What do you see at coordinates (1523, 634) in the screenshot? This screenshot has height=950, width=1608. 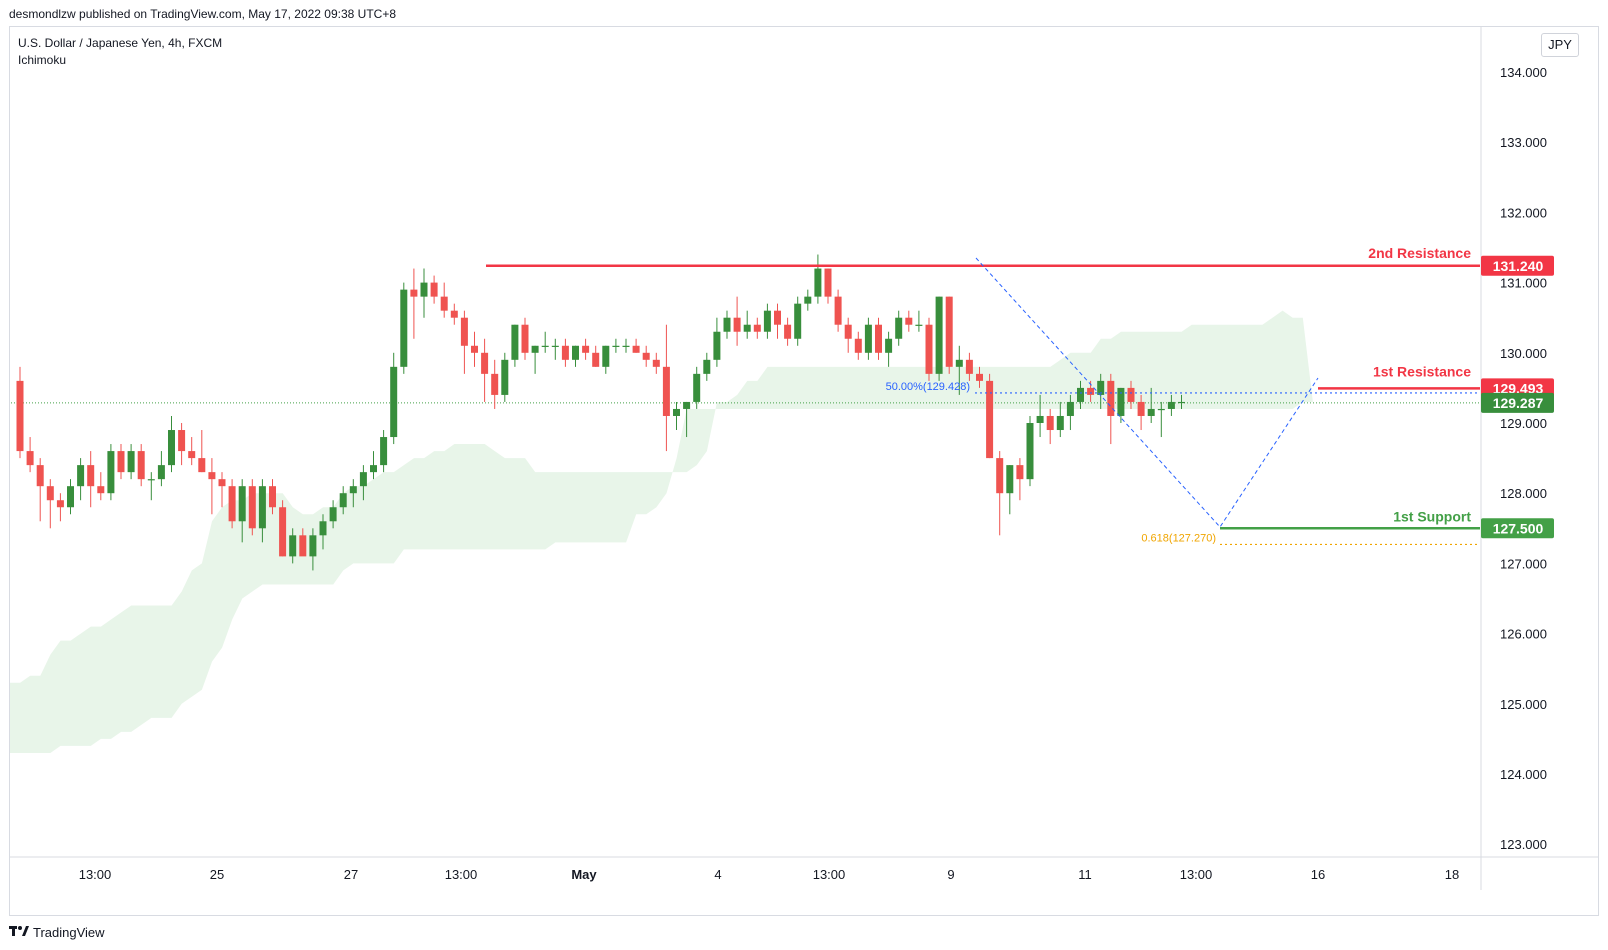 I see `y-tick-label: 126.000` at bounding box center [1523, 634].